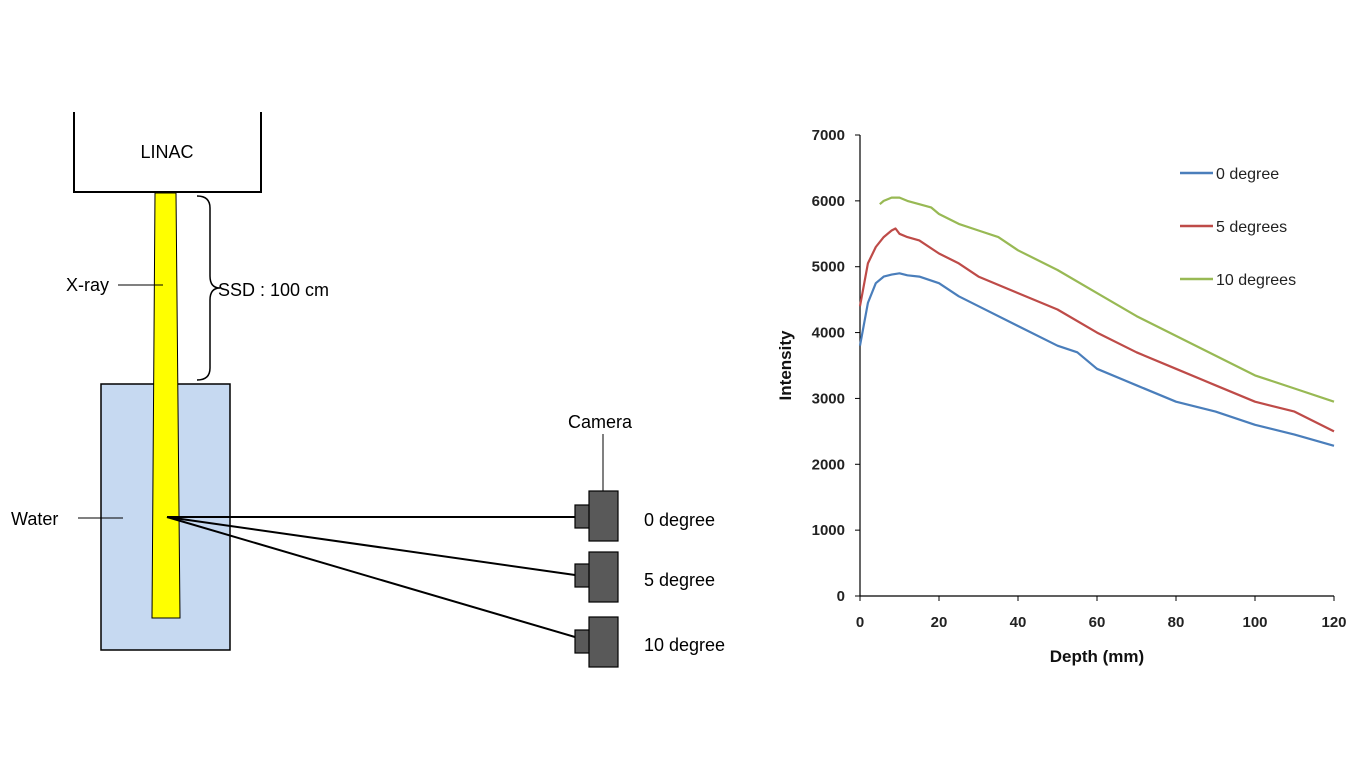 The width and height of the screenshot is (1366, 768). Describe the element at coordinates (860, 622) in the screenshot. I see `x-tick-label: 0` at that location.